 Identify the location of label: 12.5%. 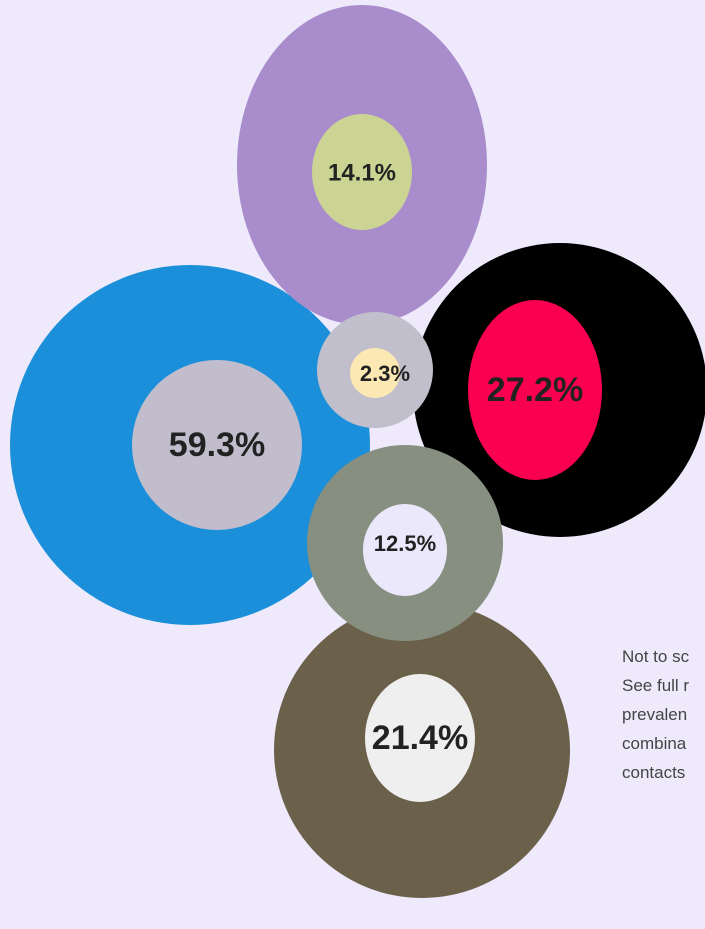
(405, 543).